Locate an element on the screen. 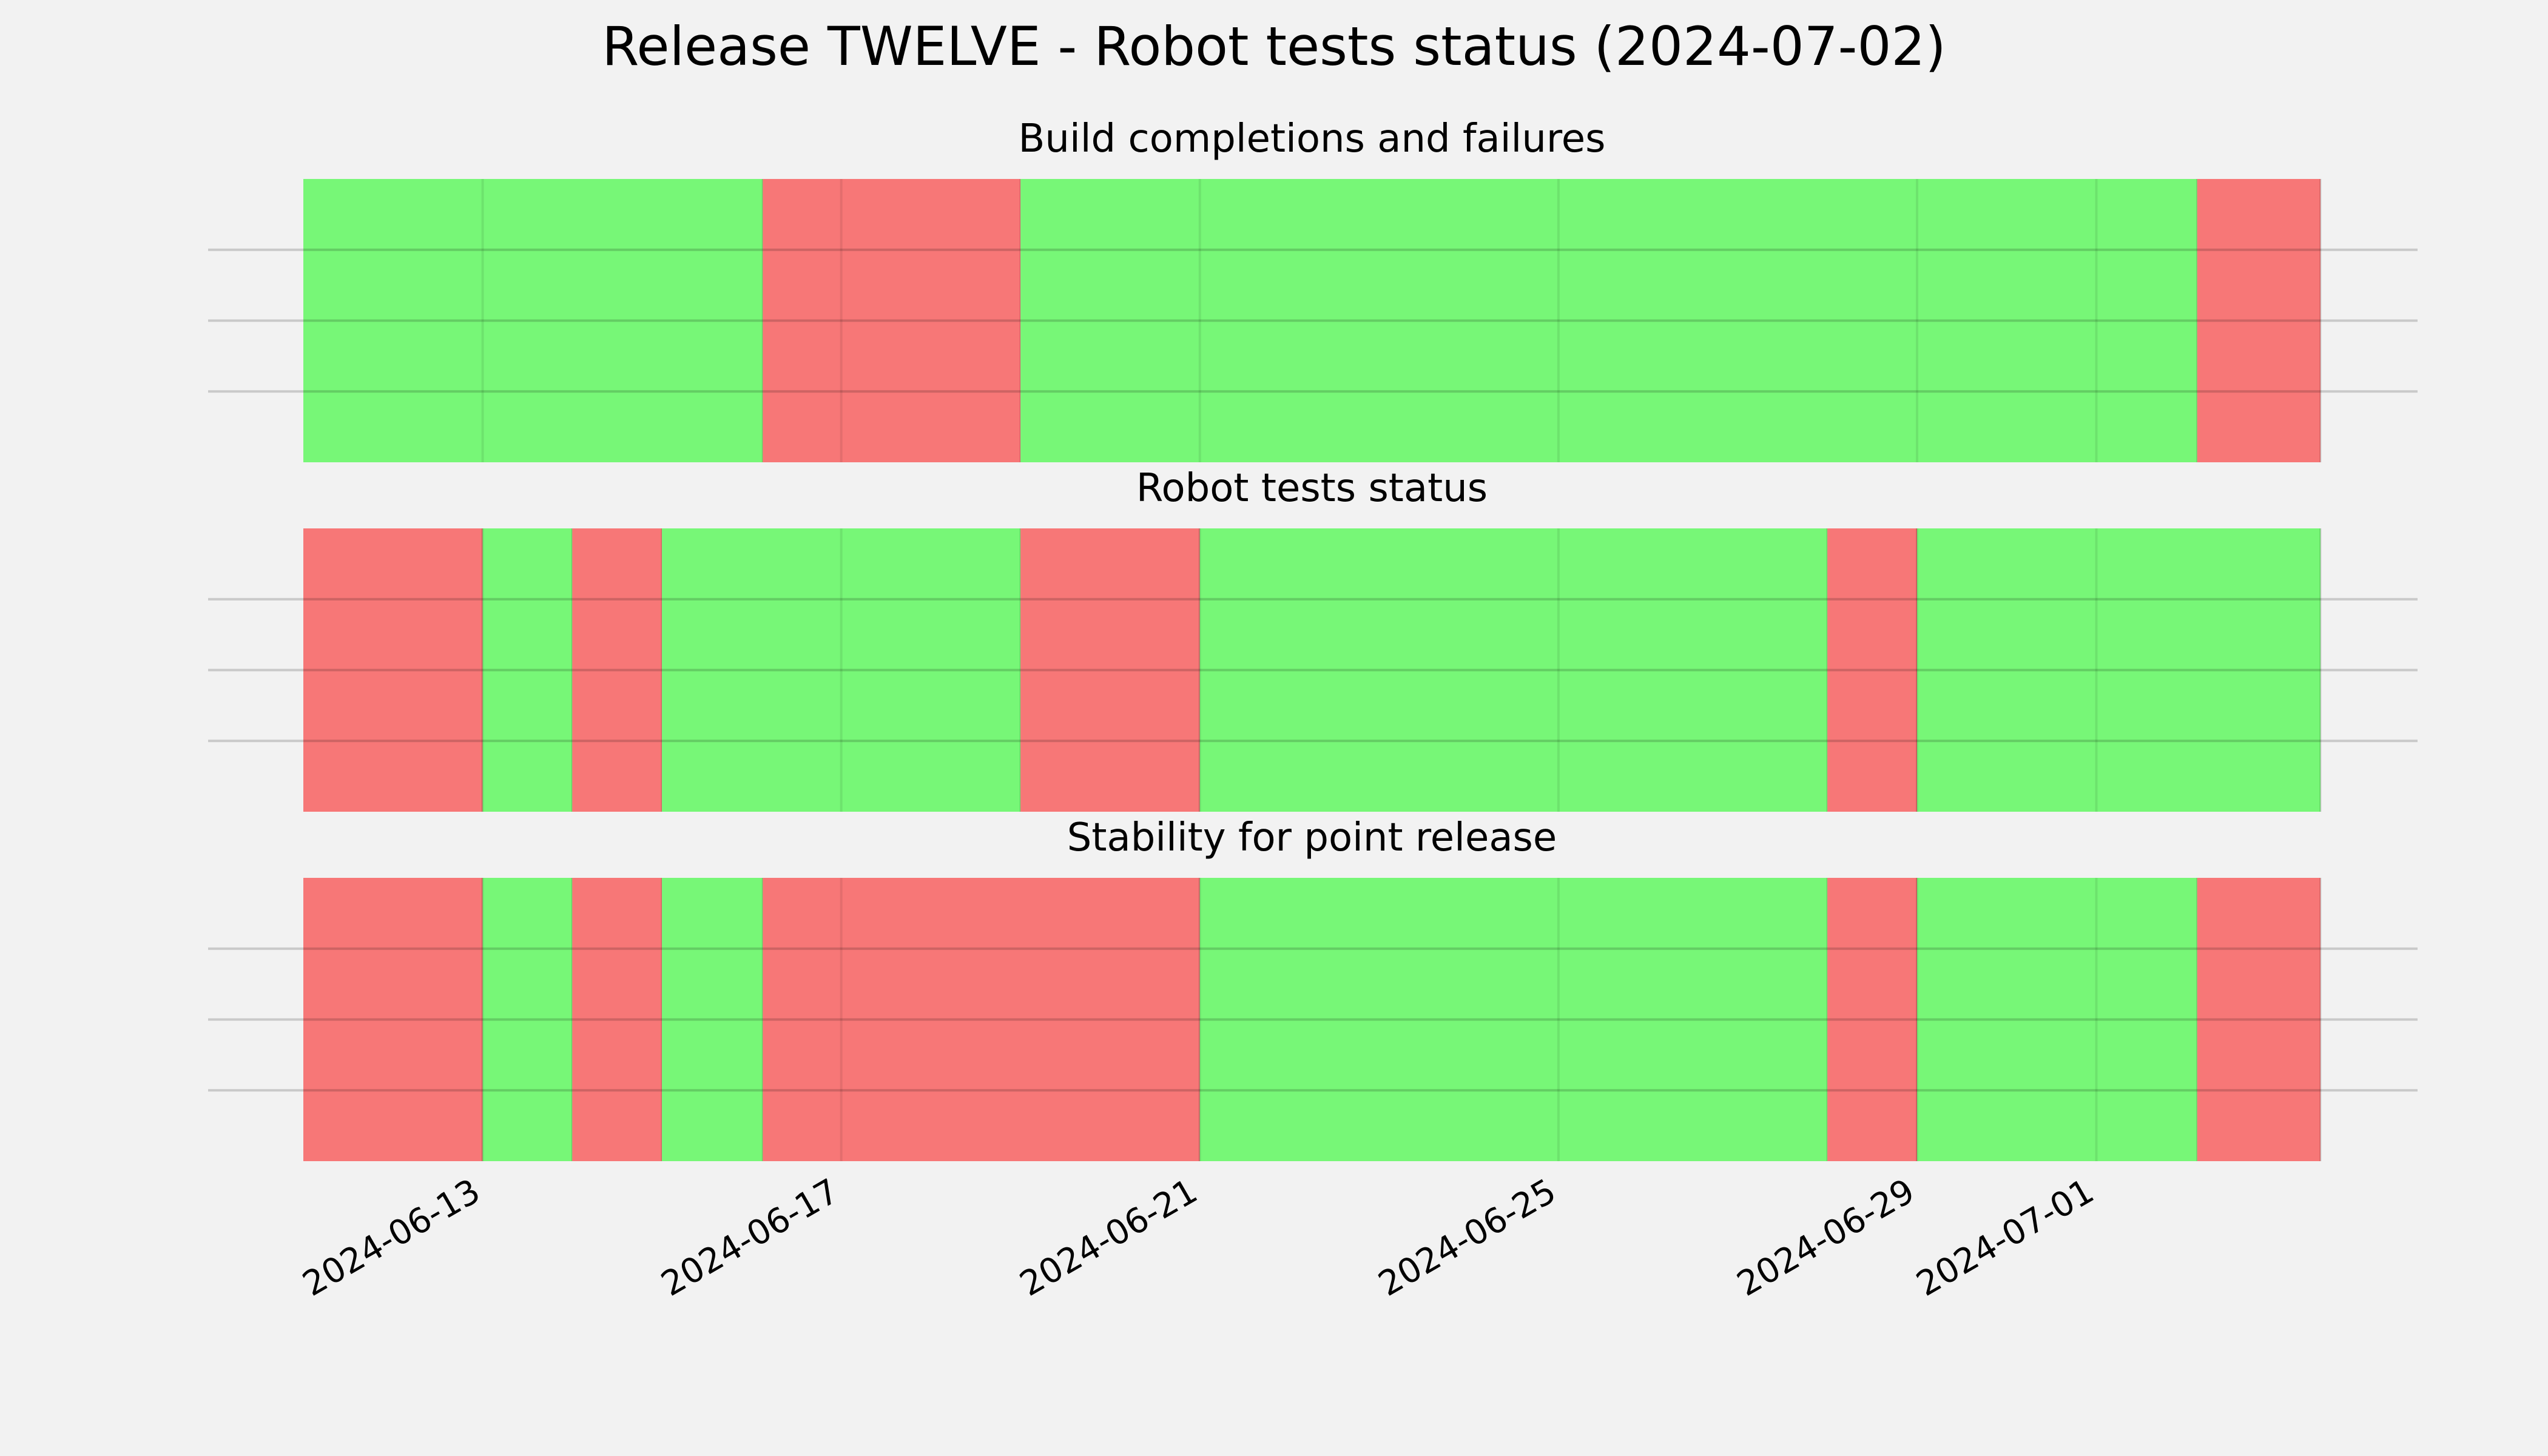 This screenshot has height=1456, width=2548. panel-title: Stability for point release is located at coordinates (1312, 837).